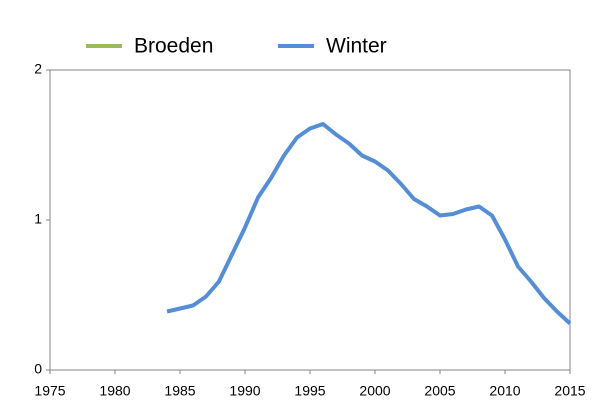  Describe the element at coordinates (236, 46) in the screenshot. I see `legend: Broeden Winter` at that location.